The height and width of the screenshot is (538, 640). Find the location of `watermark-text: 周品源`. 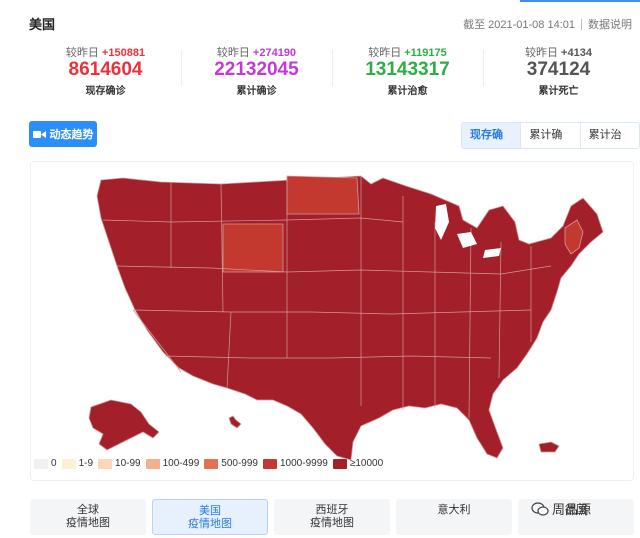

watermark-text: 周品源 is located at coordinates (572, 509).